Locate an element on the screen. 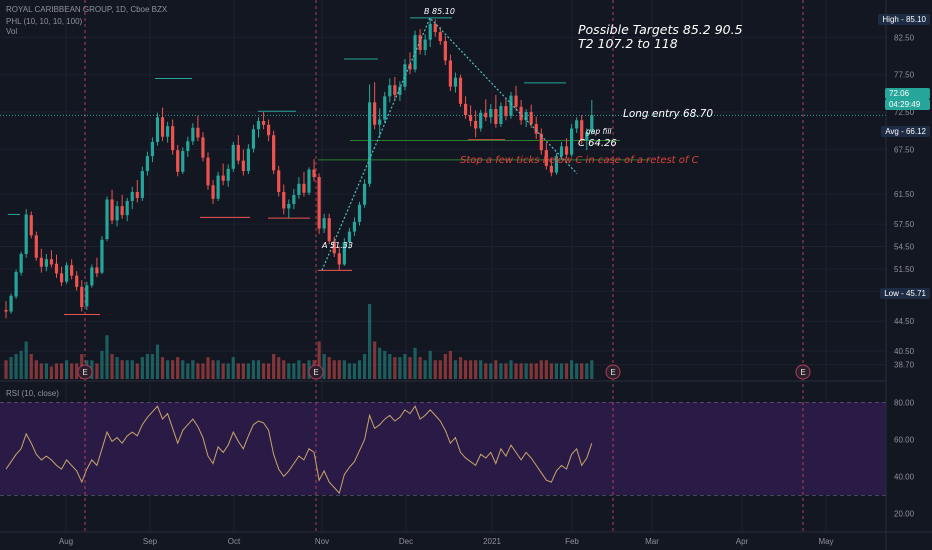  point-c-label: C 64.26 is located at coordinates (597, 143).